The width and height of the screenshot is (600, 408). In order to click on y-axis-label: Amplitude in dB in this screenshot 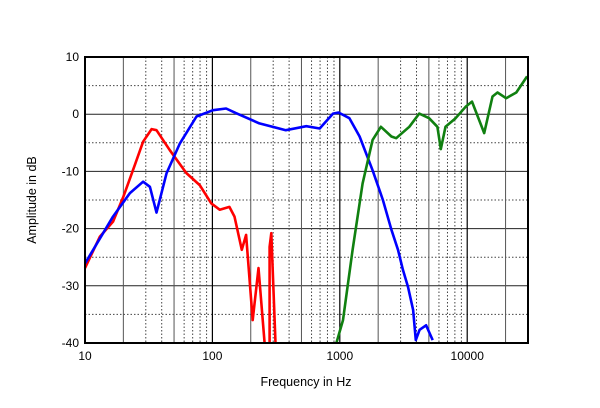, I will do `click(32, 200)`.